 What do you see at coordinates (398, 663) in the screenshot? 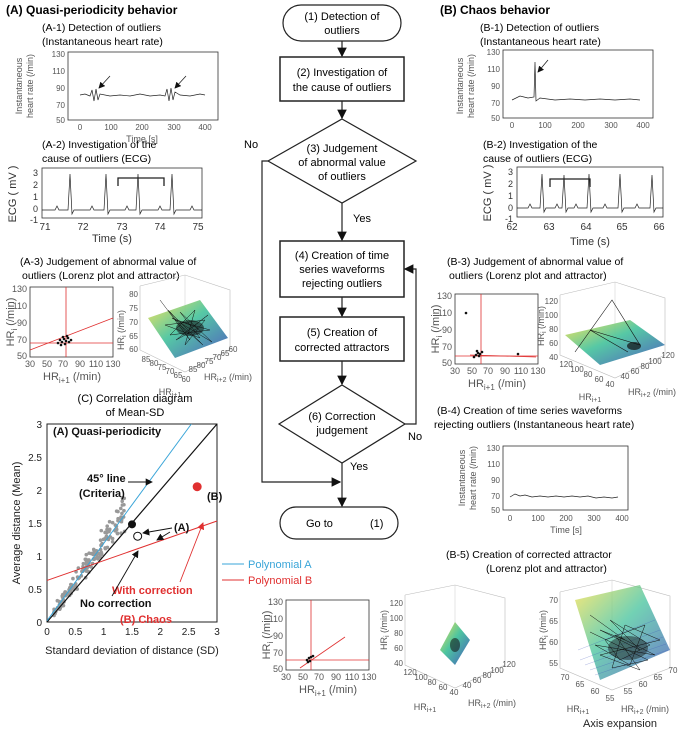
I see `b5-3d-ztick: 40` at bounding box center [398, 663].